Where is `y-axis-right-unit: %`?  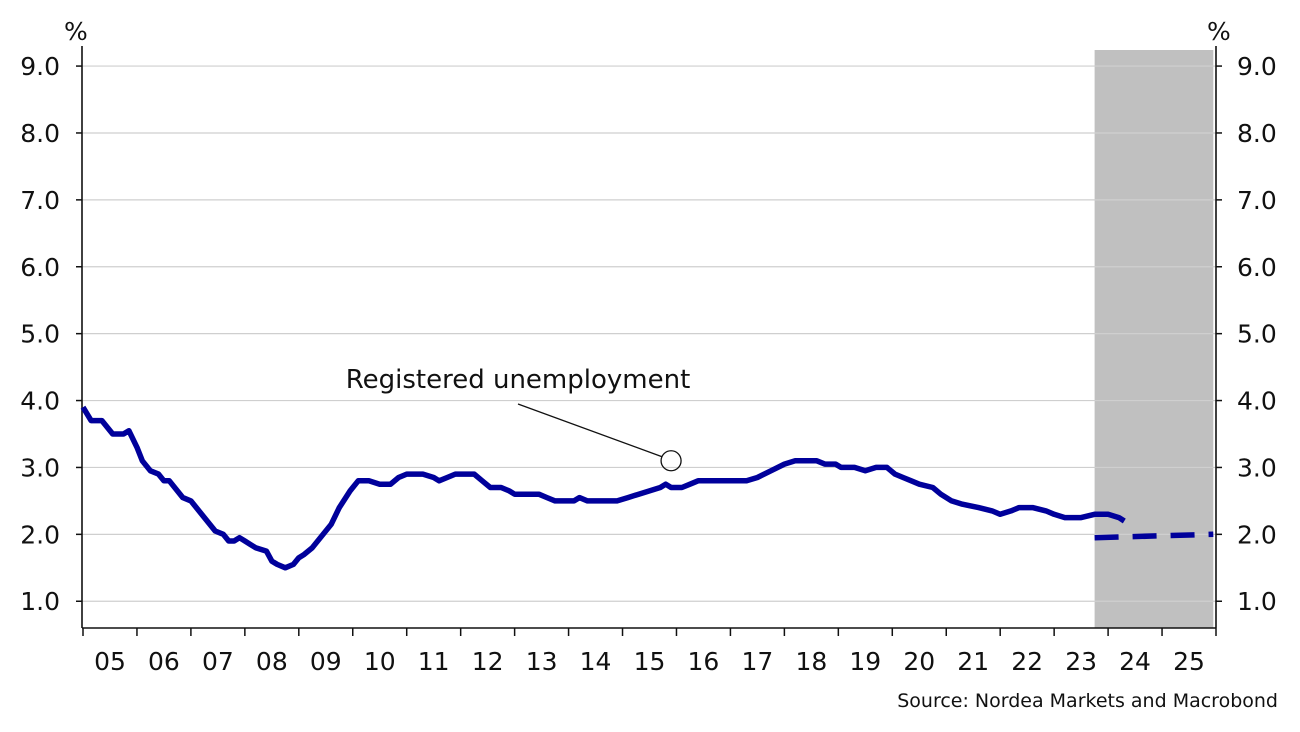
y-axis-right-unit: % is located at coordinates (1219, 31).